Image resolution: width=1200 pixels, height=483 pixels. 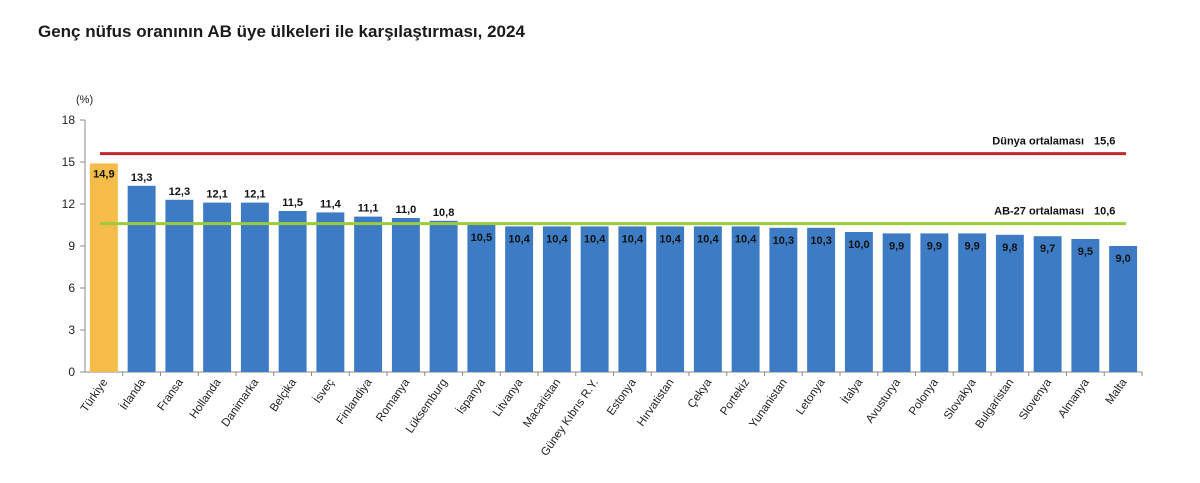 What do you see at coordinates (179, 192) in the screenshot?
I see `data-label: 12,3` at bounding box center [179, 192].